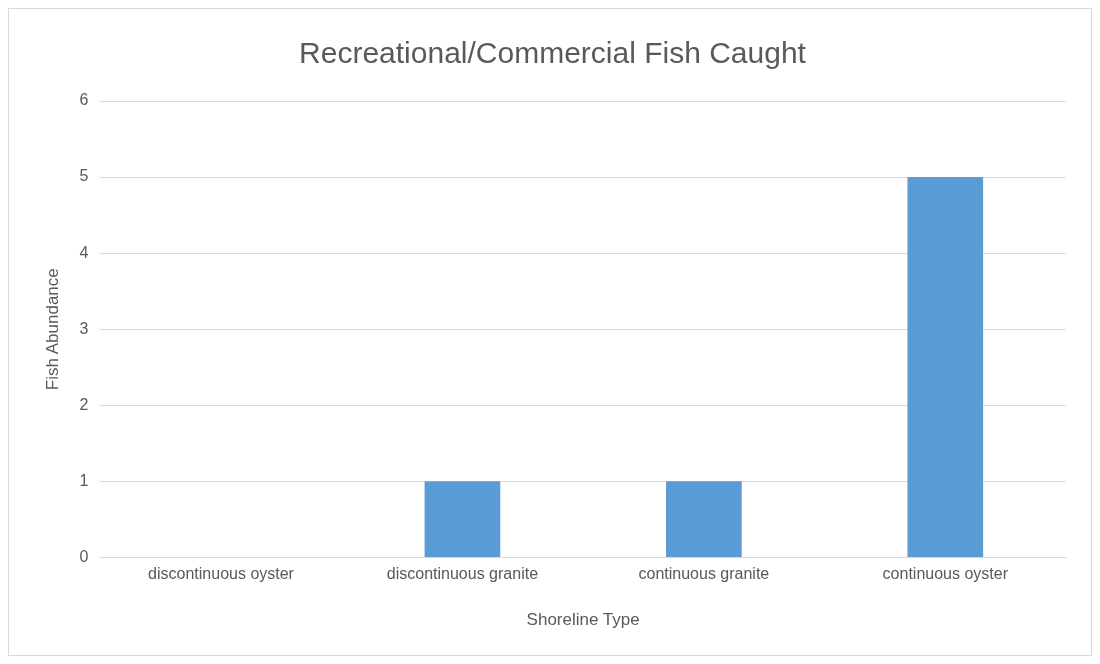  I want to click on x-tick-label: continuous granite, so click(704, 574).